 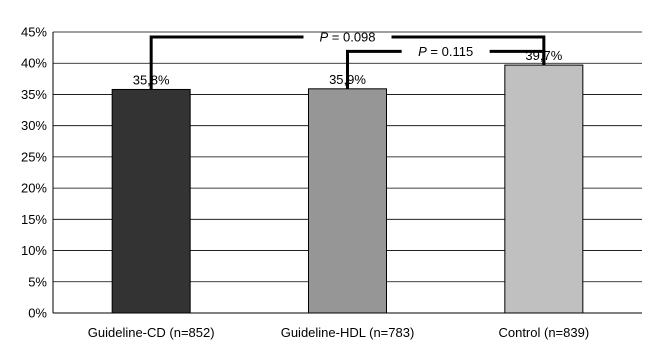 What do you see at coordinates (543, 332) in the screenshot?
I see `x-tick-label: Control (n=839)` at bounding box center [543, 332].